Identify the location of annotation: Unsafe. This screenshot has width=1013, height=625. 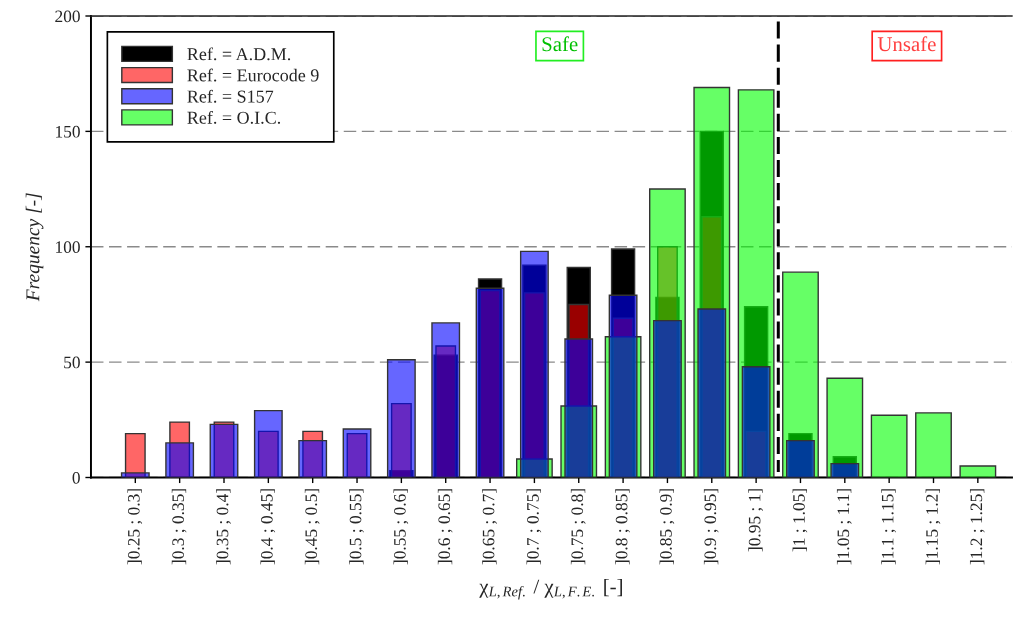
(906, 44).